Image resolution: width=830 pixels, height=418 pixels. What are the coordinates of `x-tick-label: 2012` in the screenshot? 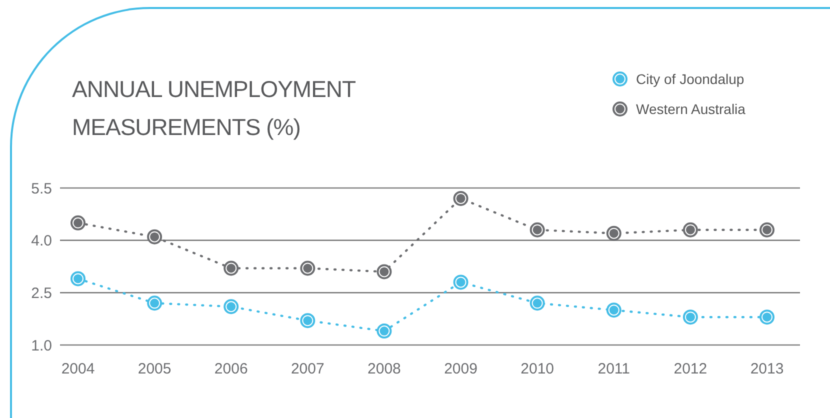 It's located at (691, 369).